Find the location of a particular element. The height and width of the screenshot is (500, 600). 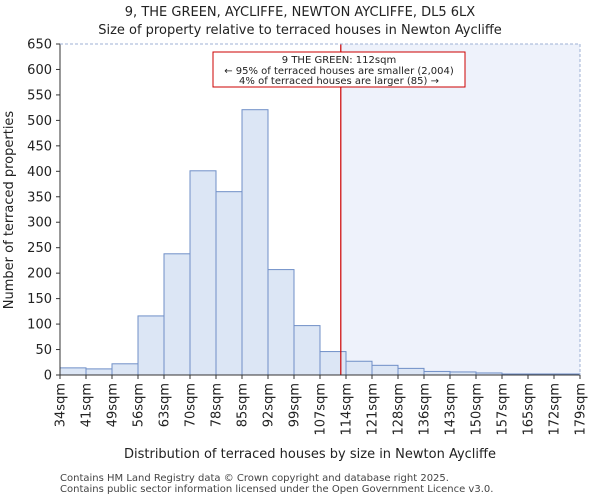

x-tick-label-70sqm: 70sqm is located at coordinates (191, 405).